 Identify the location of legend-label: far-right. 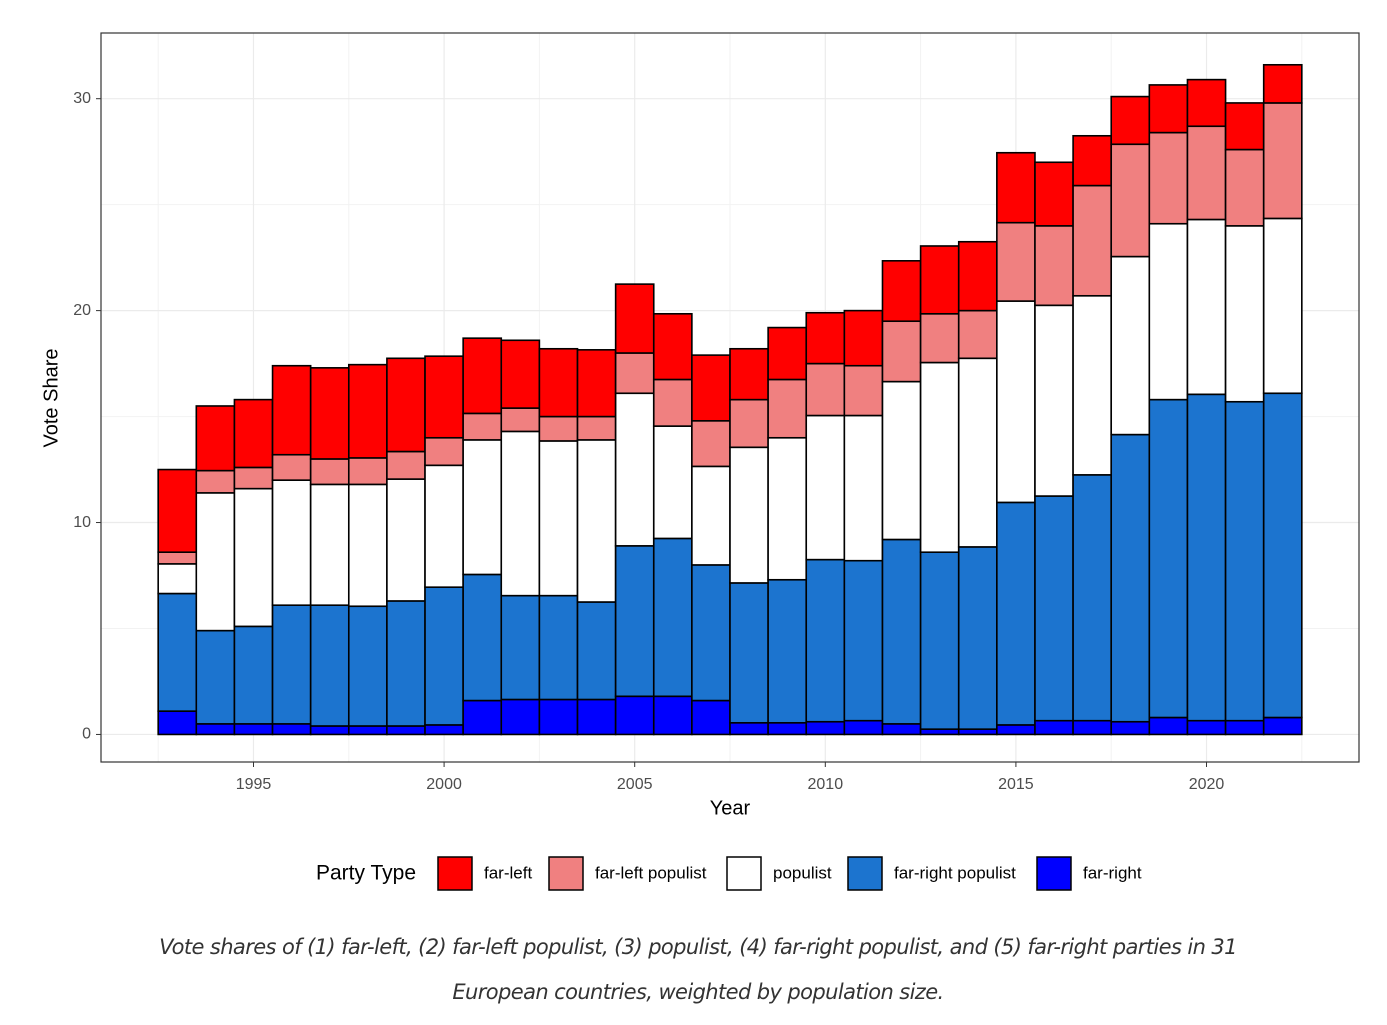
(1112, 872).